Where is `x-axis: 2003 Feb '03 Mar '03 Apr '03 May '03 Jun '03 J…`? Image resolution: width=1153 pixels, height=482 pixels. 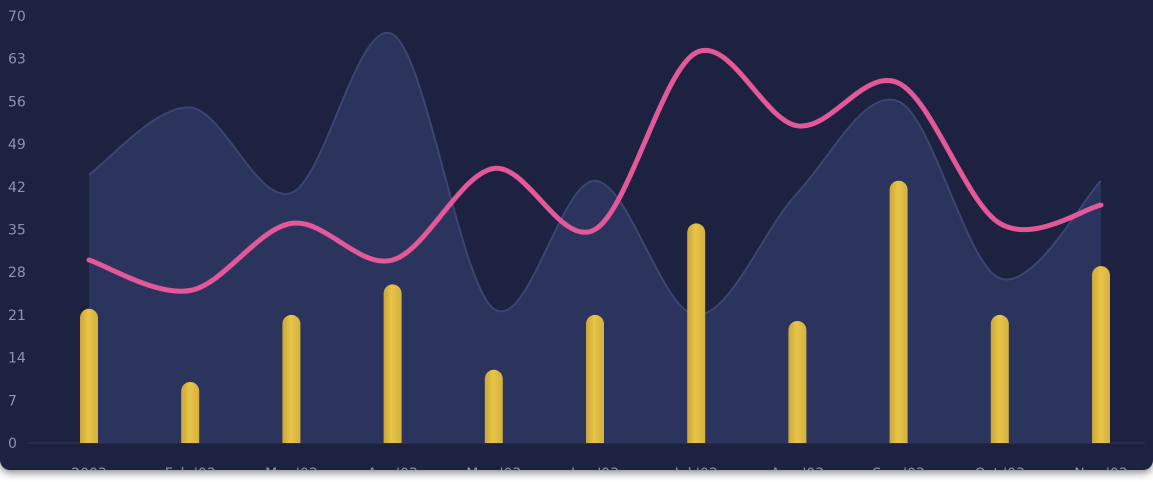 x-axis: 2003 Feb '03 Mar '03 Apr '03 May '03 Jun '03 J… is located at coordinates (599, 468).